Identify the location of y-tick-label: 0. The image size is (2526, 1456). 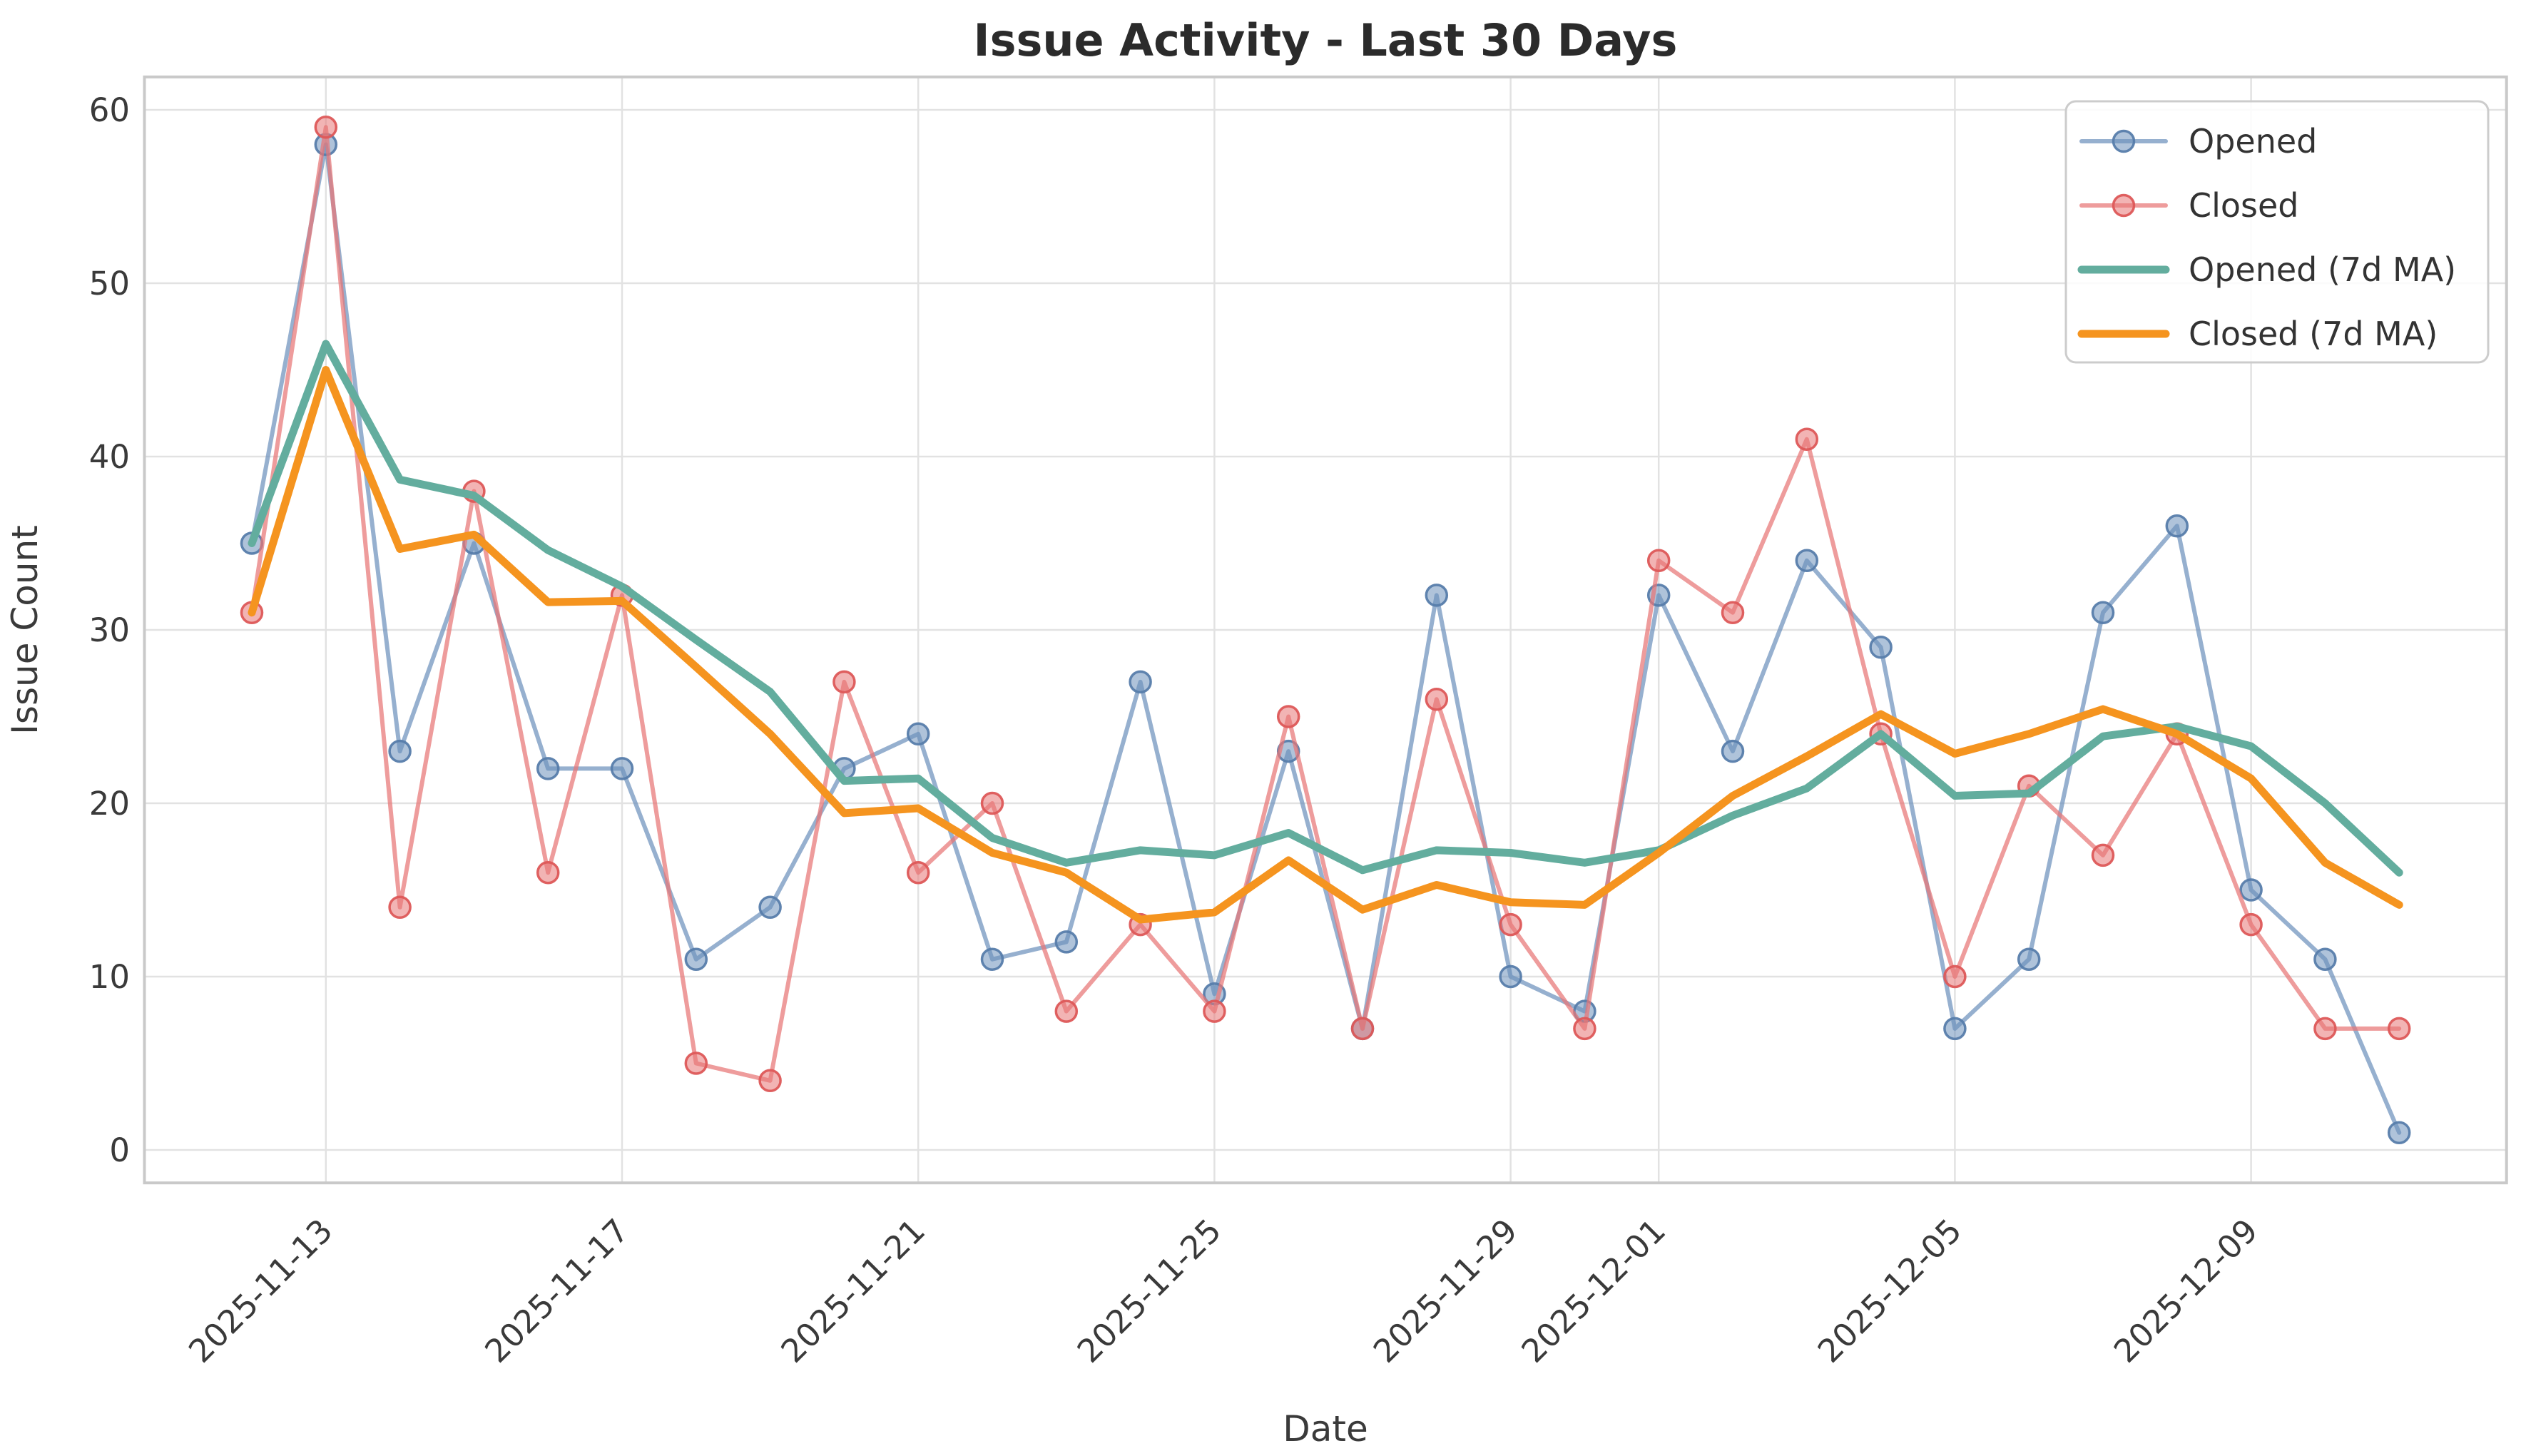
(119, 1150).